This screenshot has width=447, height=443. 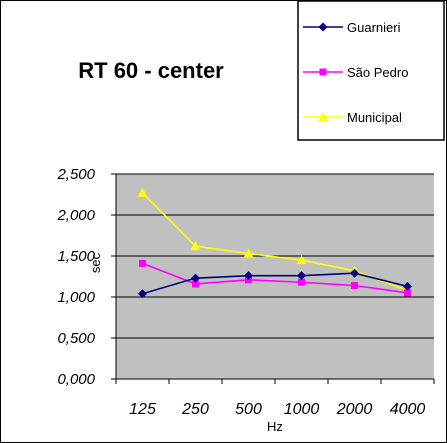 I want to click on y-tick-label: 0,000, so click(x=76, y=379).